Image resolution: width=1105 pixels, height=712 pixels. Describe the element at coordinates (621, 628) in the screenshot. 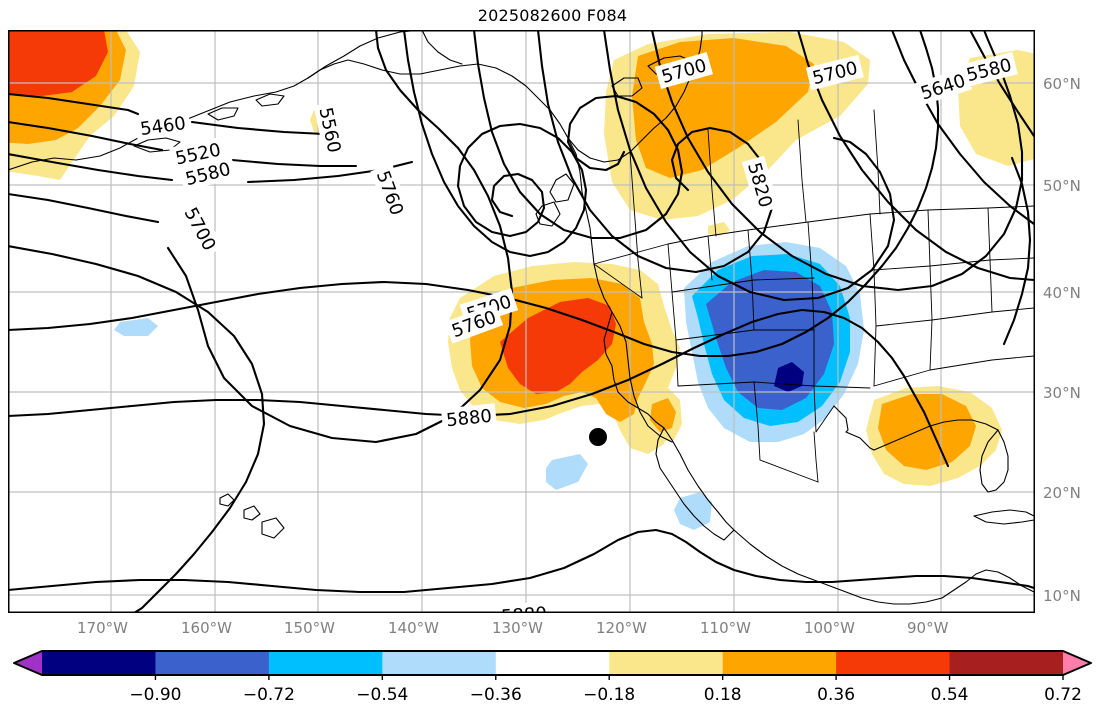

I see `lon-tick-label: 120°W` at that location.